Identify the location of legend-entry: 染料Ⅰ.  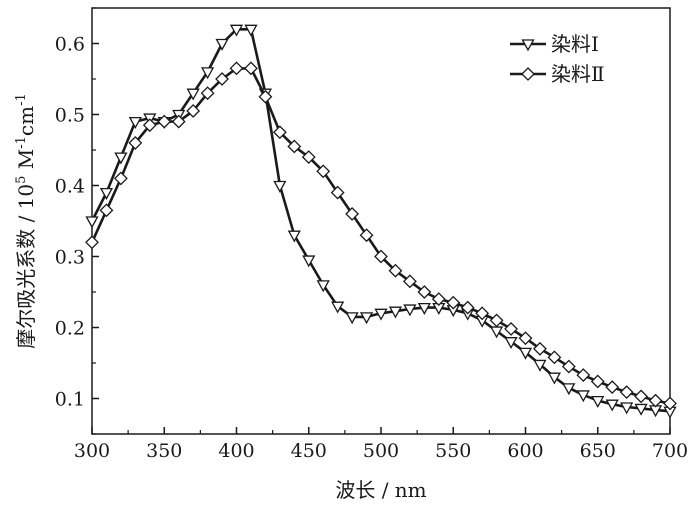
(554, 44).